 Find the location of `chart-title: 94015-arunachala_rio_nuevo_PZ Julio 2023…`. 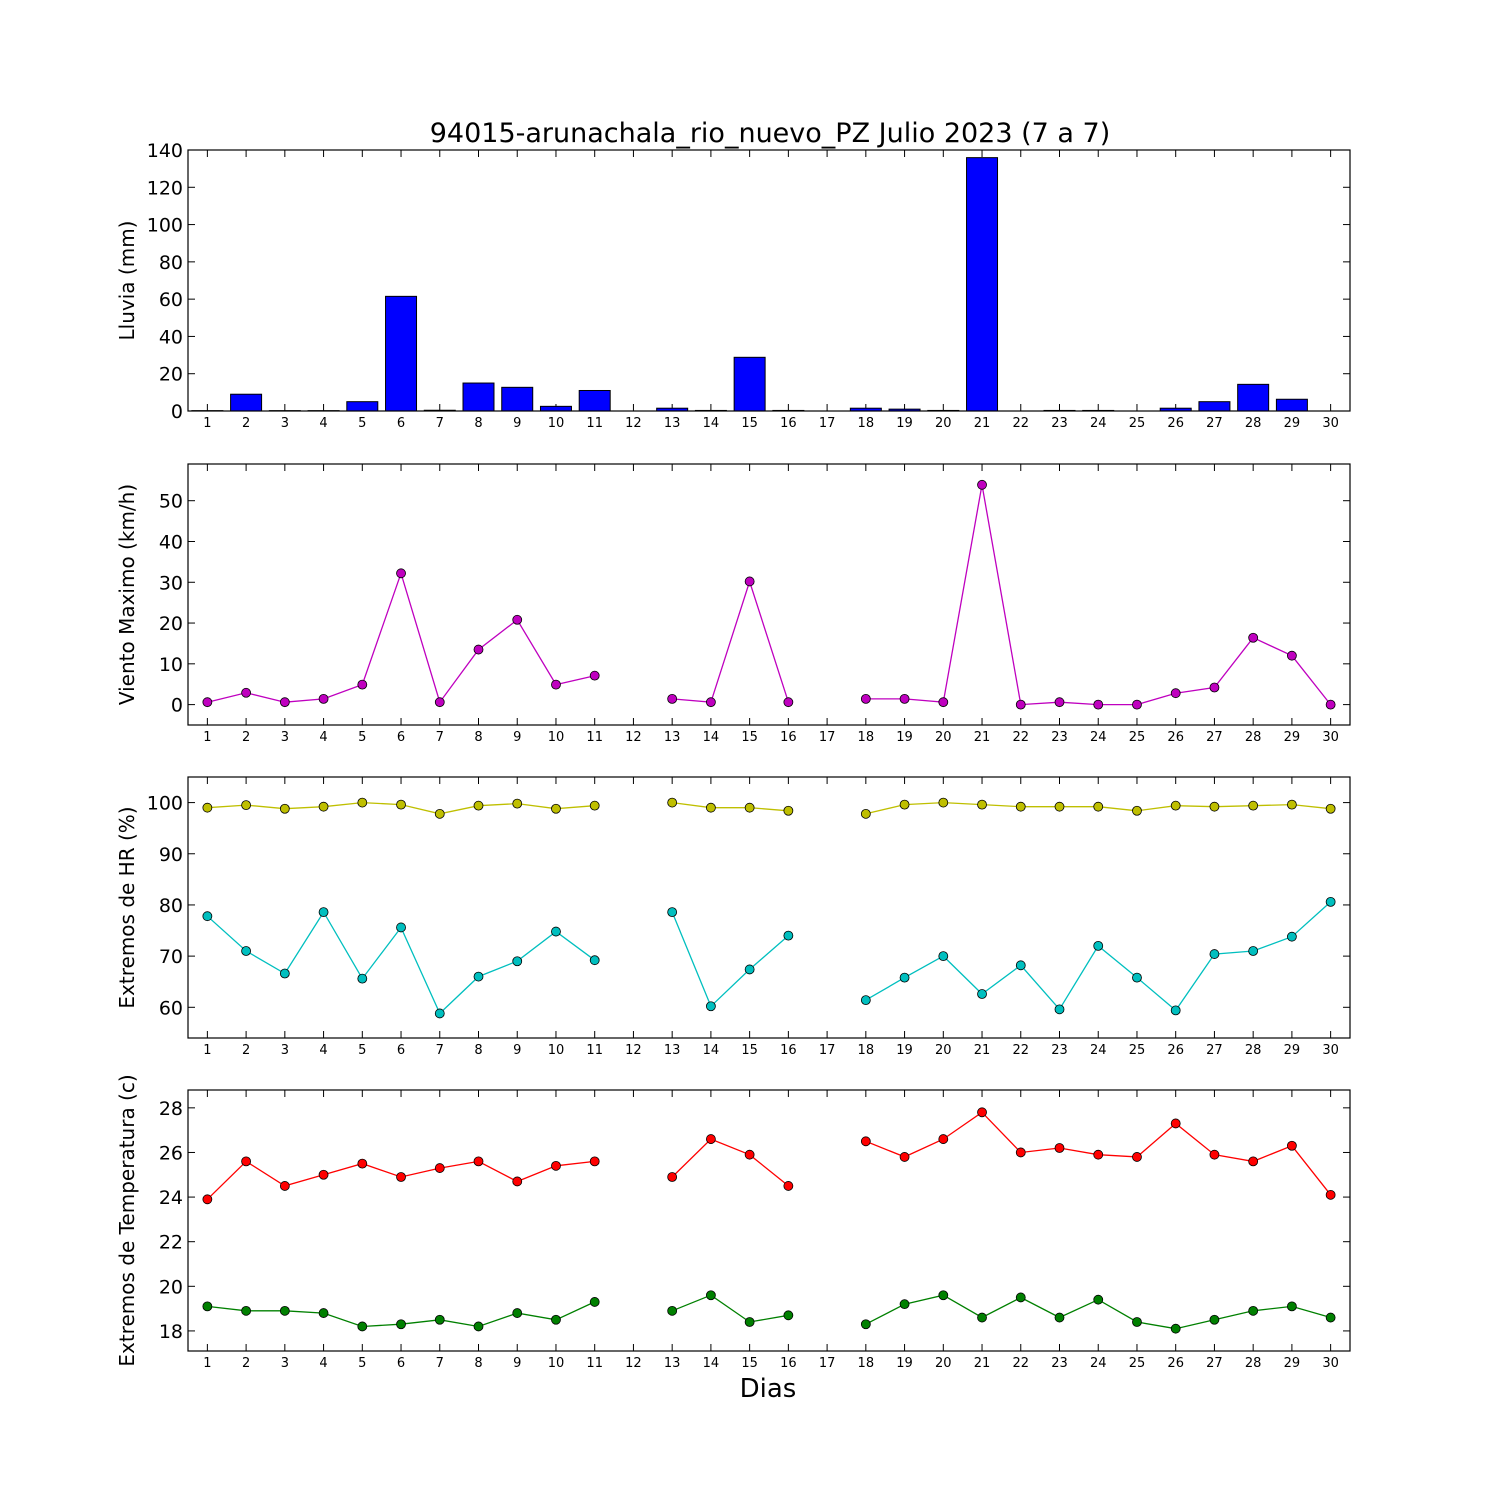

chart-title: 94015-arunachala_rio_nuevo_PZ Julio 2023… is located at coordinates (770, 133).